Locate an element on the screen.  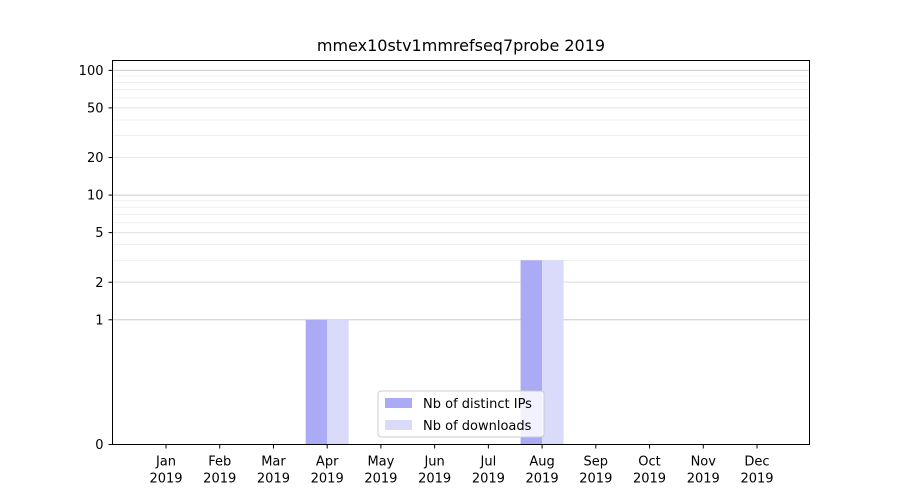
legend-swatch-ips is located at coordinates (398, 403).